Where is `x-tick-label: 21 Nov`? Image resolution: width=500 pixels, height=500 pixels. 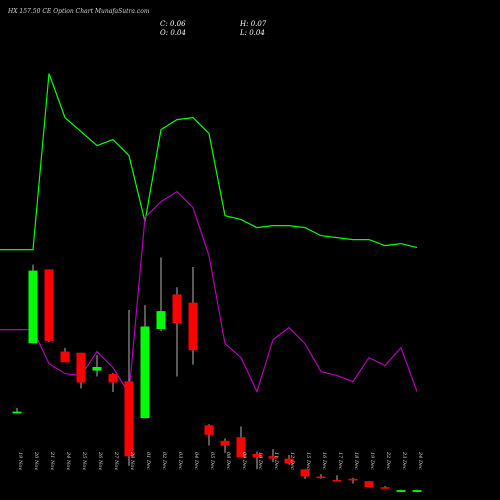 x-tick-label: 21 Nov is located at coordinates (52, 460).